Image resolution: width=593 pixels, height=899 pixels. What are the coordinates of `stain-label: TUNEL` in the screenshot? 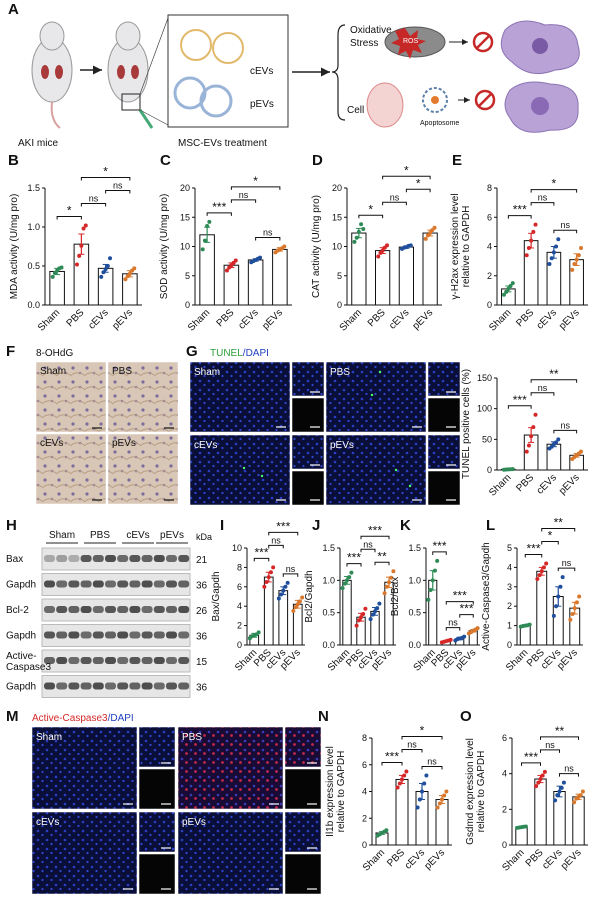 It's located at (226, 353).